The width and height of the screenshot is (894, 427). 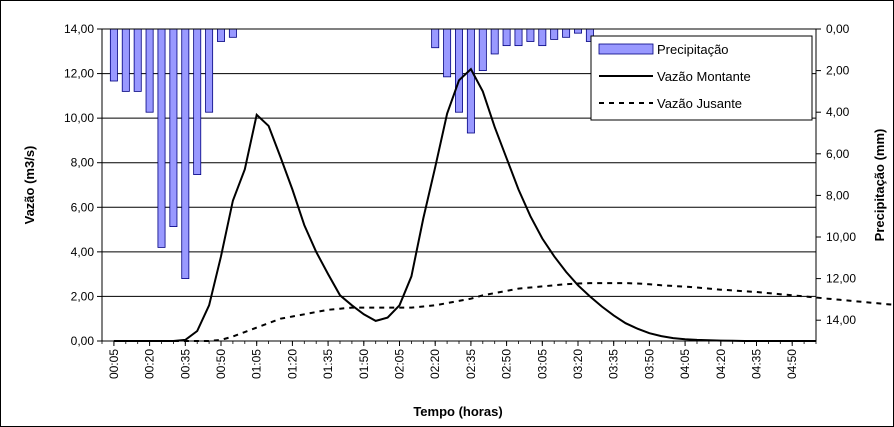 I want to click on y-tick-label: 10,00, so click(x=79, y=118).